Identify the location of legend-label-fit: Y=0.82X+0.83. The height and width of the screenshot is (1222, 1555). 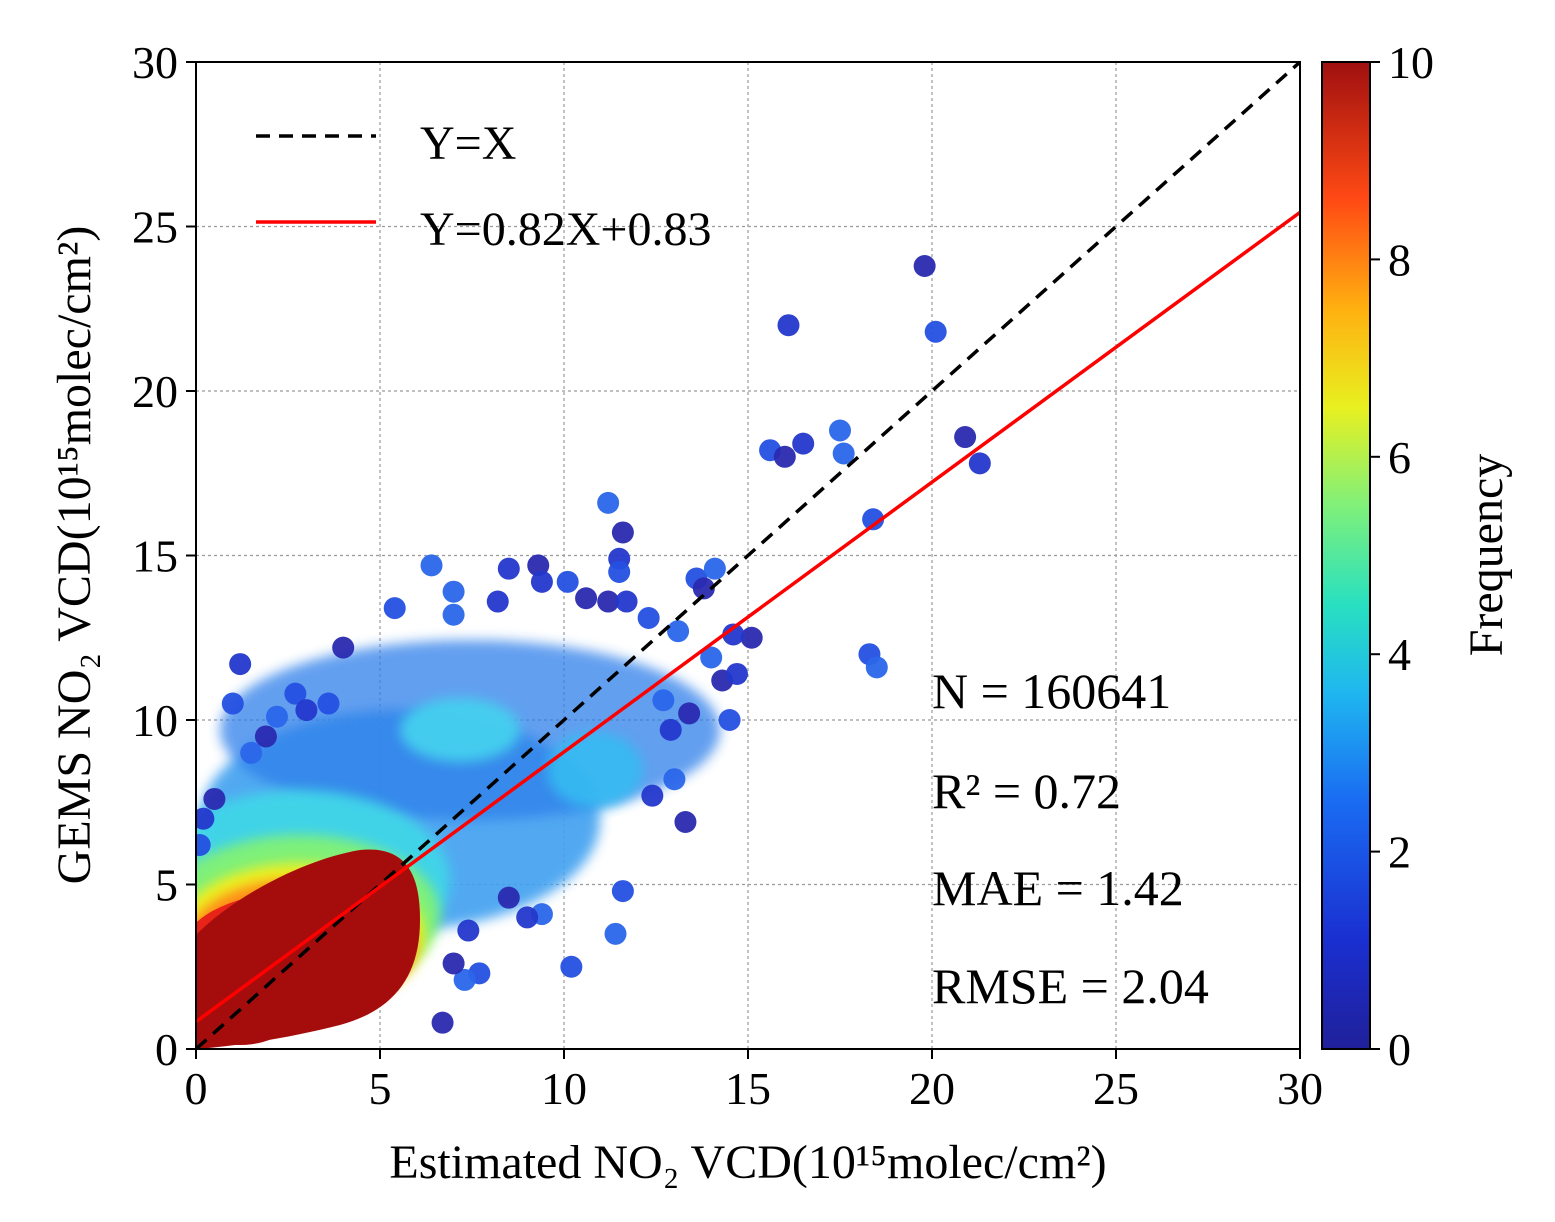
(565, 229).